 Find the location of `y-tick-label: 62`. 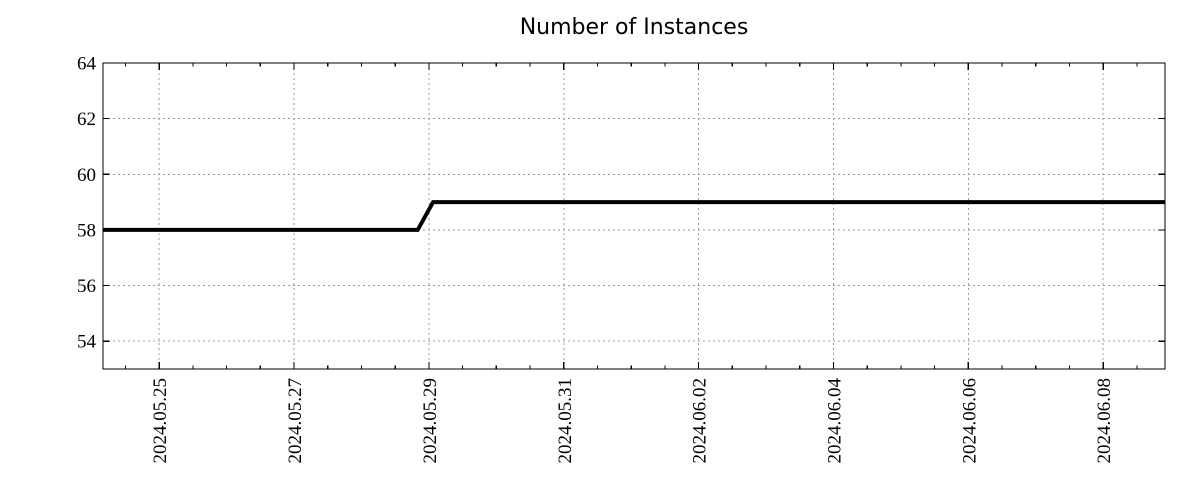

y-tick-label: 62 is located at coordinates (86, 119).